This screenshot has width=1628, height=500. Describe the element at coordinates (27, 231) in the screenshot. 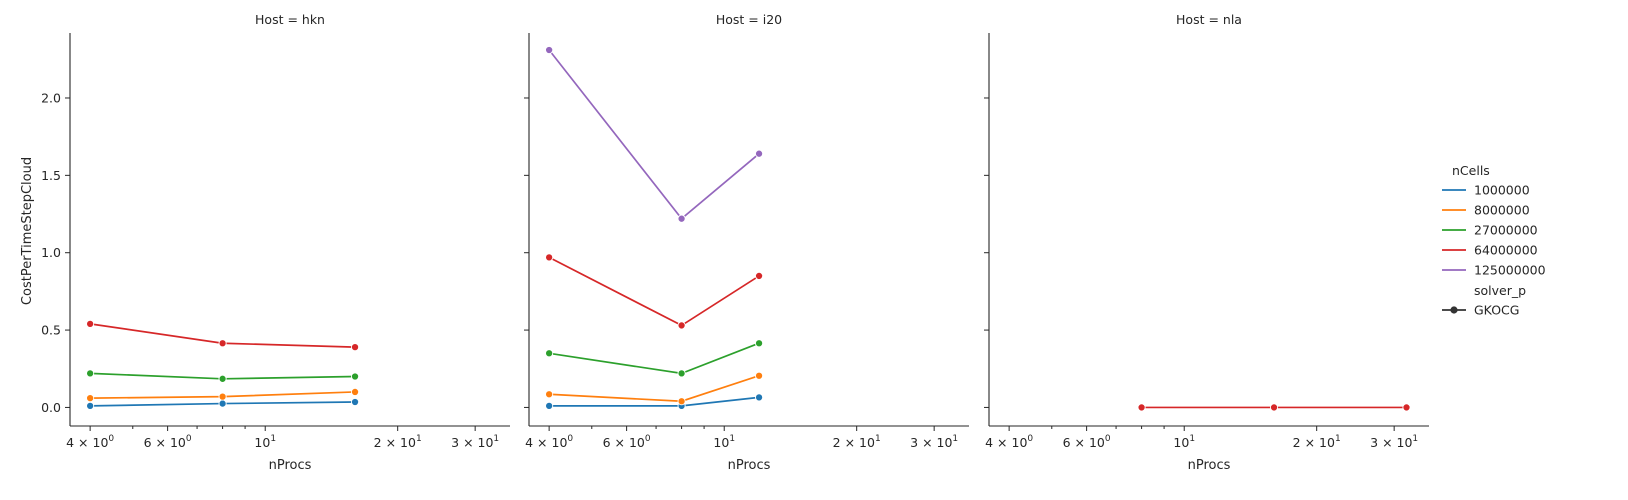

I see `y-axis-label: CostPerTimeStepCloud` at that location.